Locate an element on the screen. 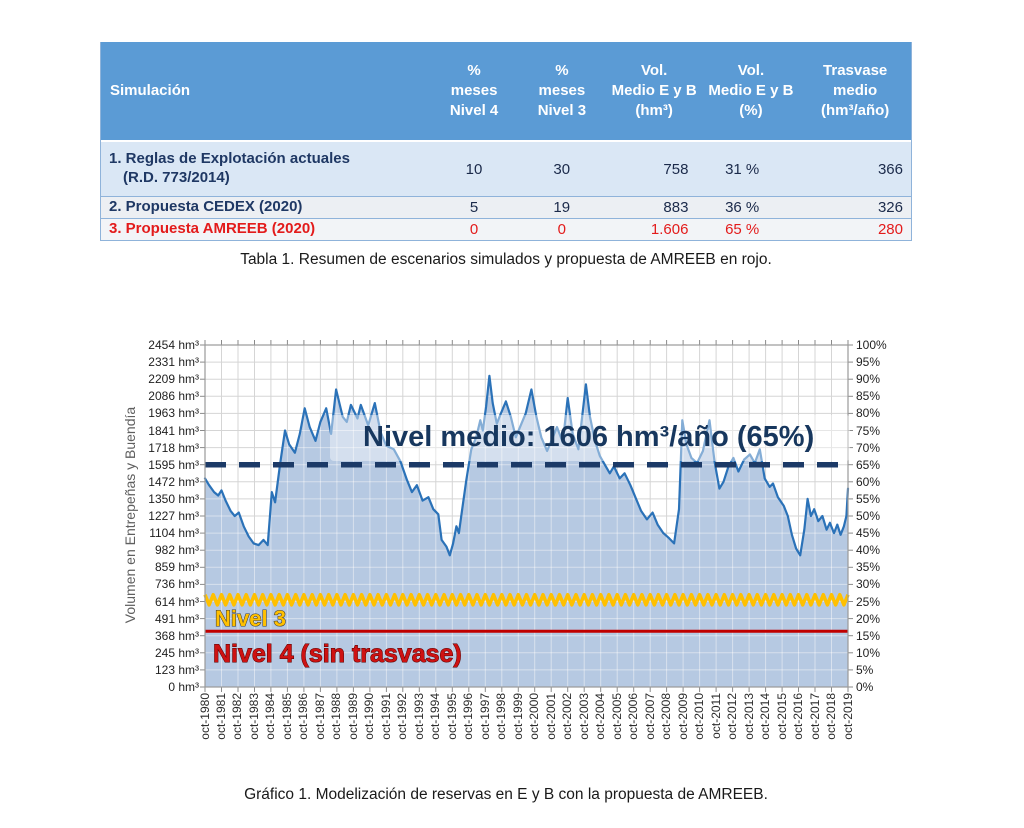 The image size is (1024, 828). y-axis-label-left: 491 hm³ is located at coordinates (176, 618).